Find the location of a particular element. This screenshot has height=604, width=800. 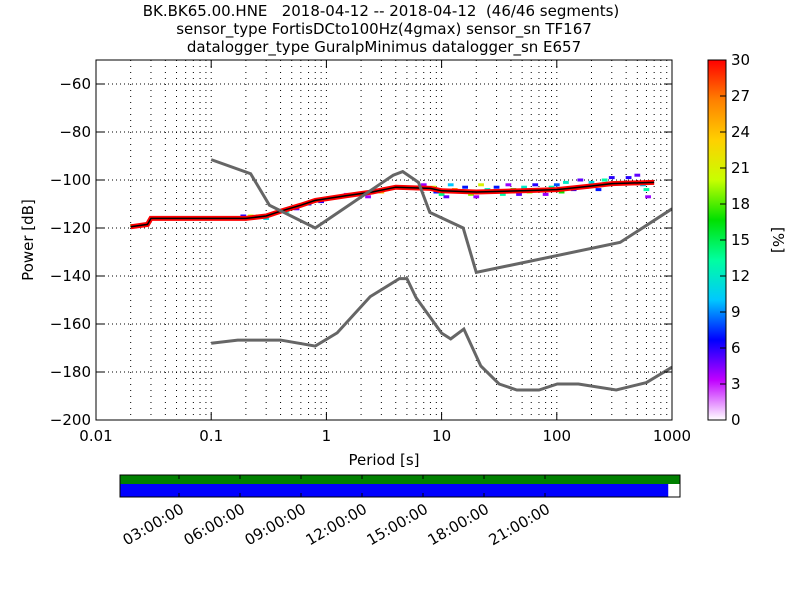

timeline-tick-label: 15:00:00 is located at coordinates (397, 524).